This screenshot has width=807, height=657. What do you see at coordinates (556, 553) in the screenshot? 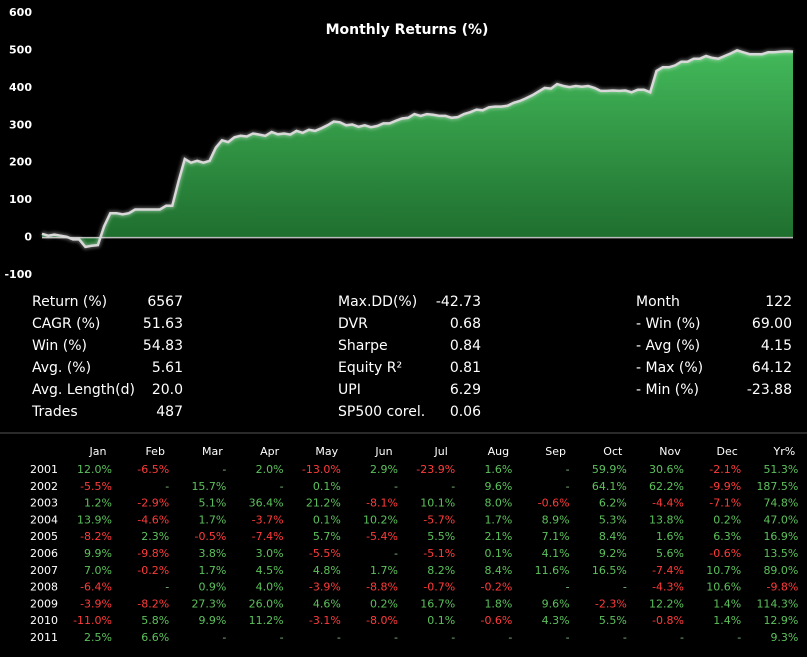
I see `table-cell: 4.1%` at bounding box center [556, 553].